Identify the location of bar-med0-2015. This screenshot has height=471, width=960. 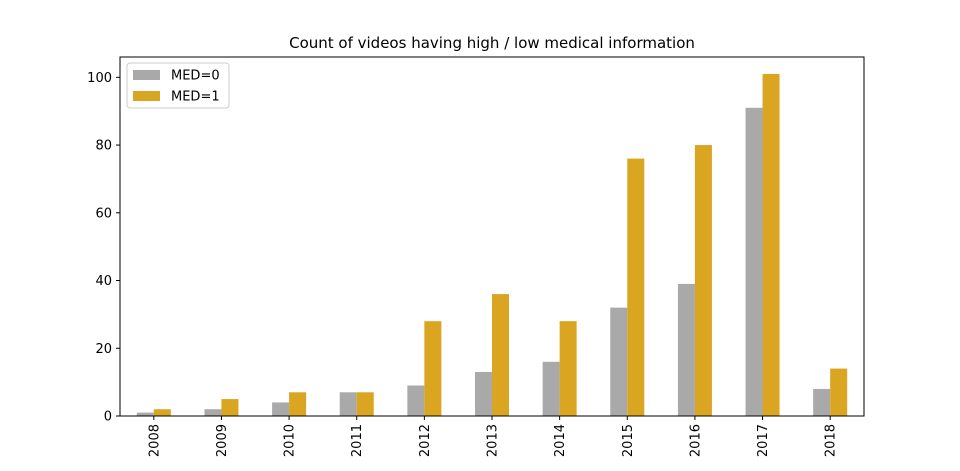
(619, 361).